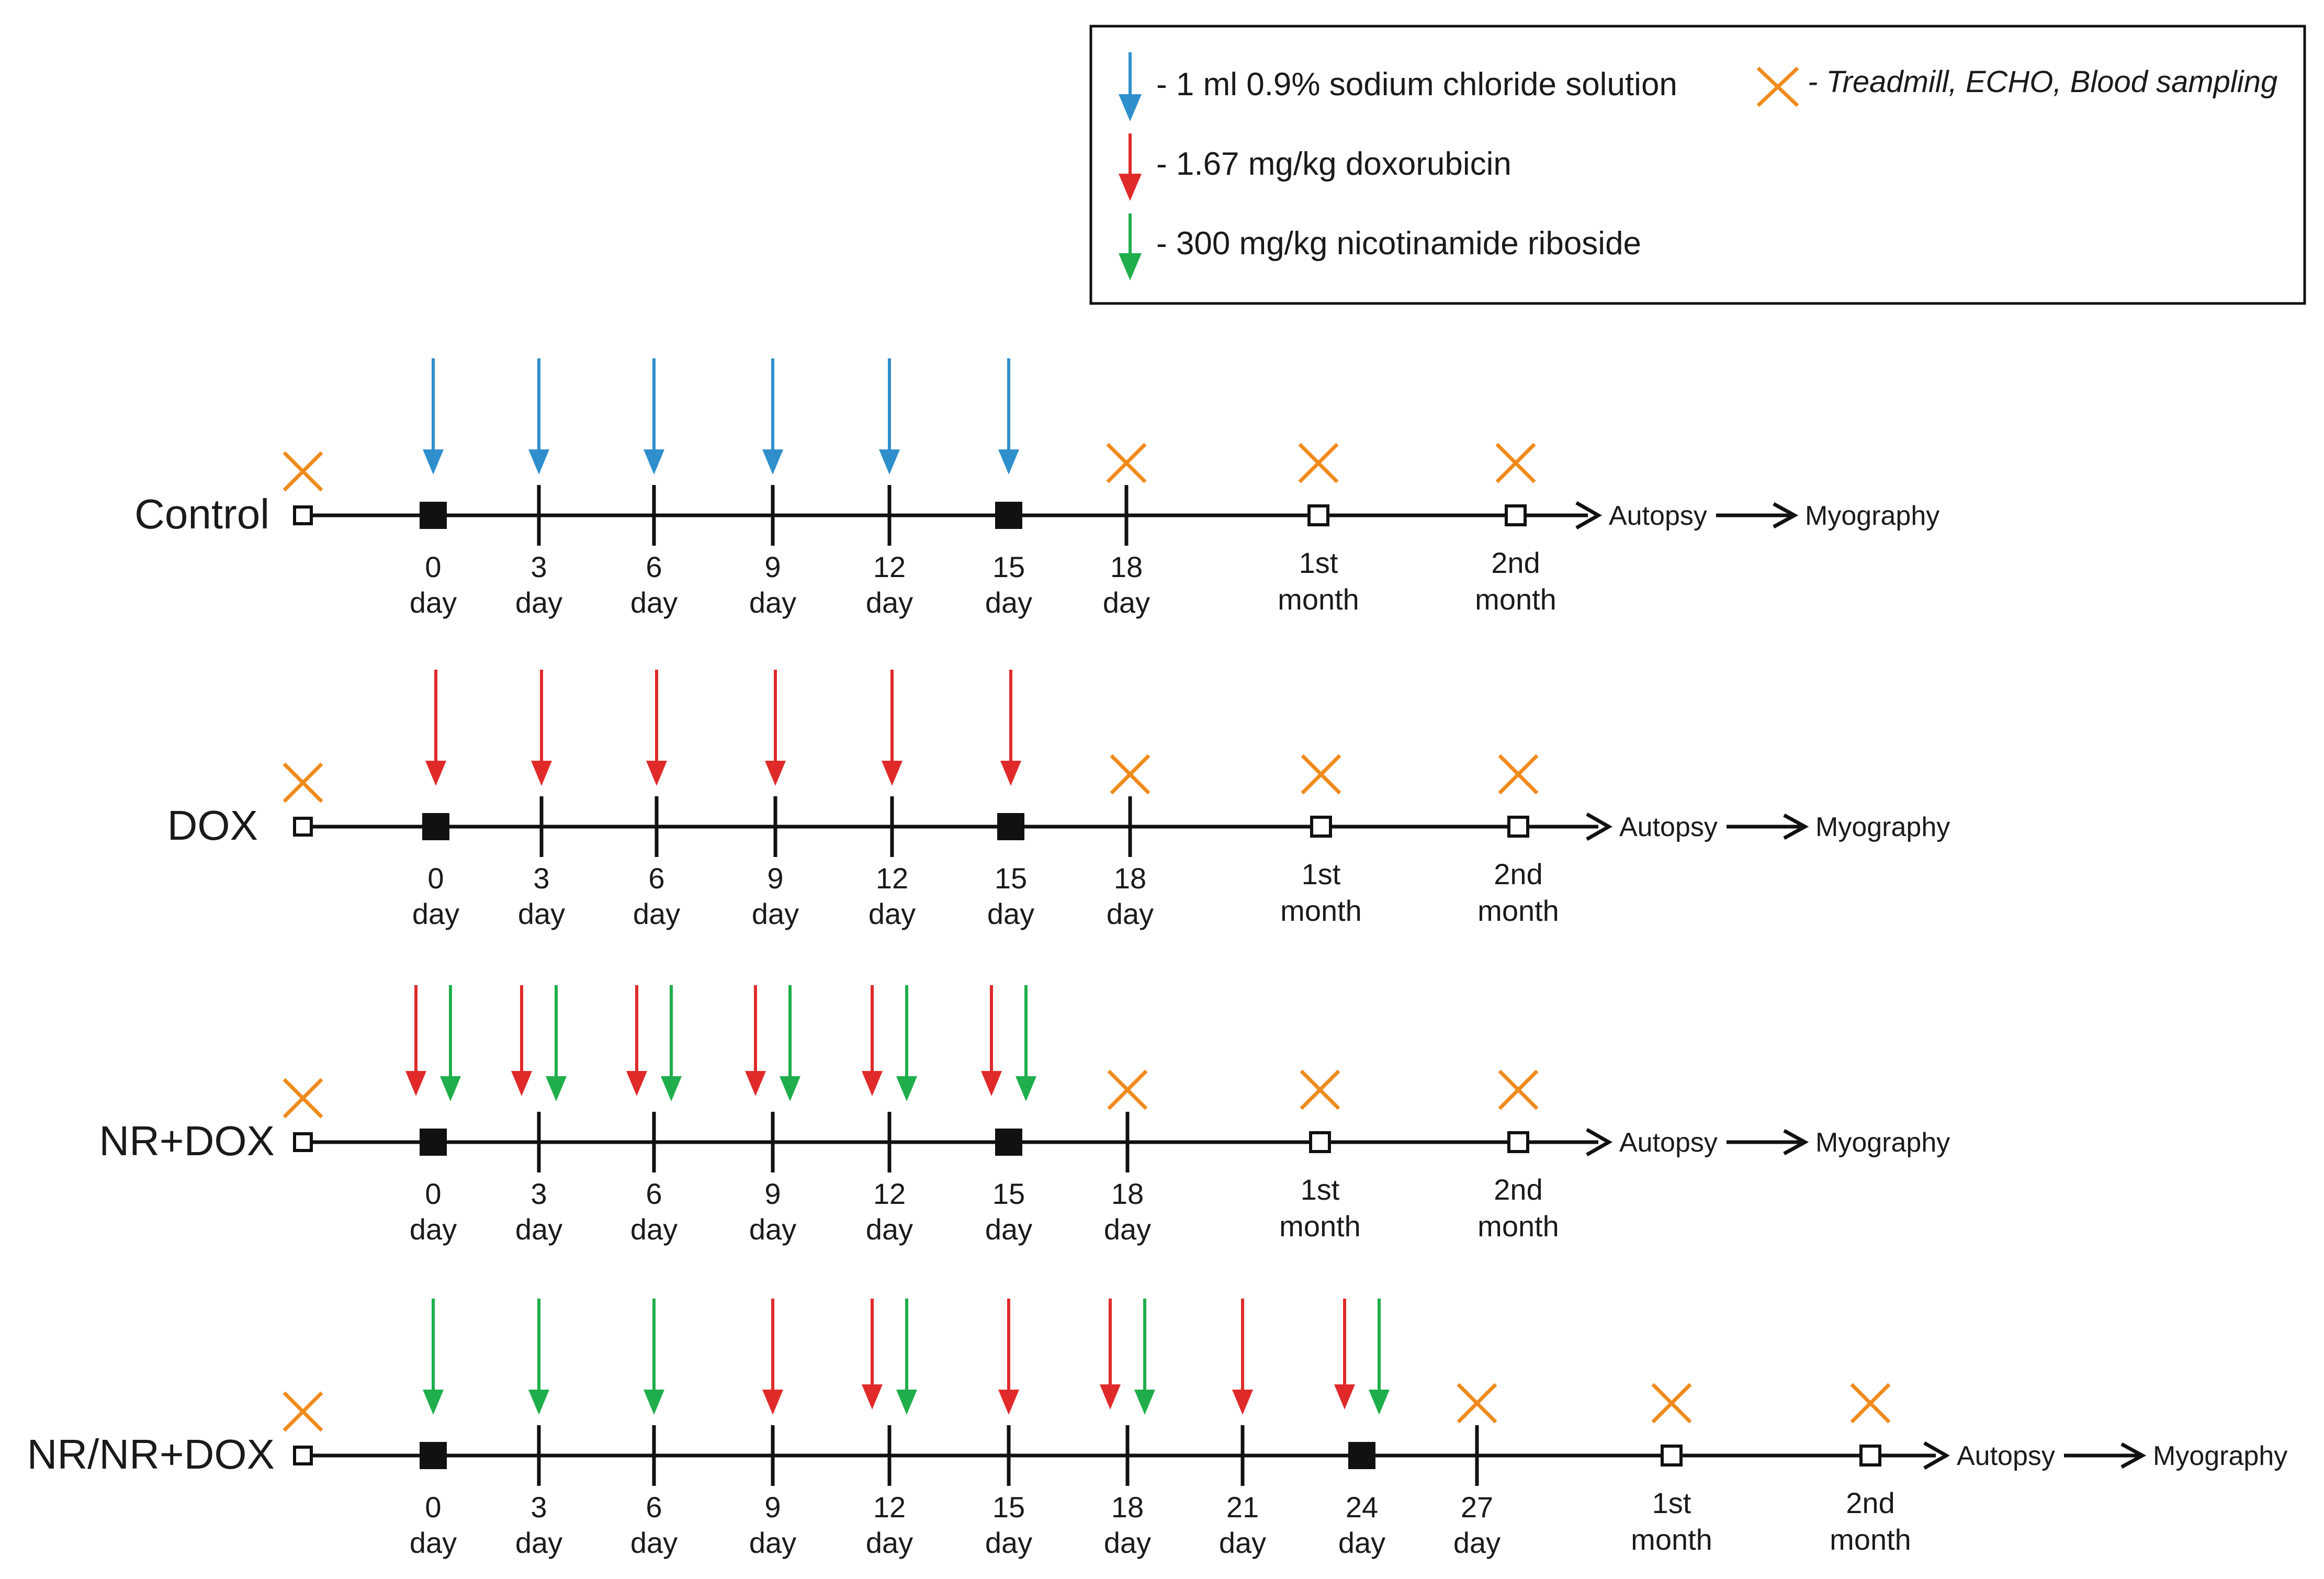 This screenshot has width=2324, height=1579. I want to click on tick-number-label: 2nd, so click(1515, 562).